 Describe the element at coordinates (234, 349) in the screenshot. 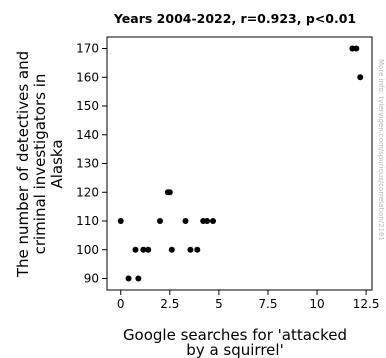

I see `x-axis-label-line-2: by a squirrel'` at that location.